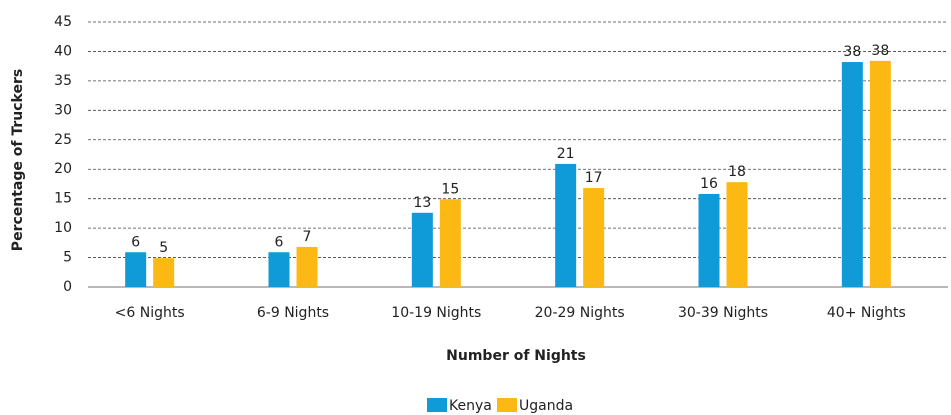 This screenshot has width=951, height=415. I want to click on y-tick-label: 45, so click(63, 22).